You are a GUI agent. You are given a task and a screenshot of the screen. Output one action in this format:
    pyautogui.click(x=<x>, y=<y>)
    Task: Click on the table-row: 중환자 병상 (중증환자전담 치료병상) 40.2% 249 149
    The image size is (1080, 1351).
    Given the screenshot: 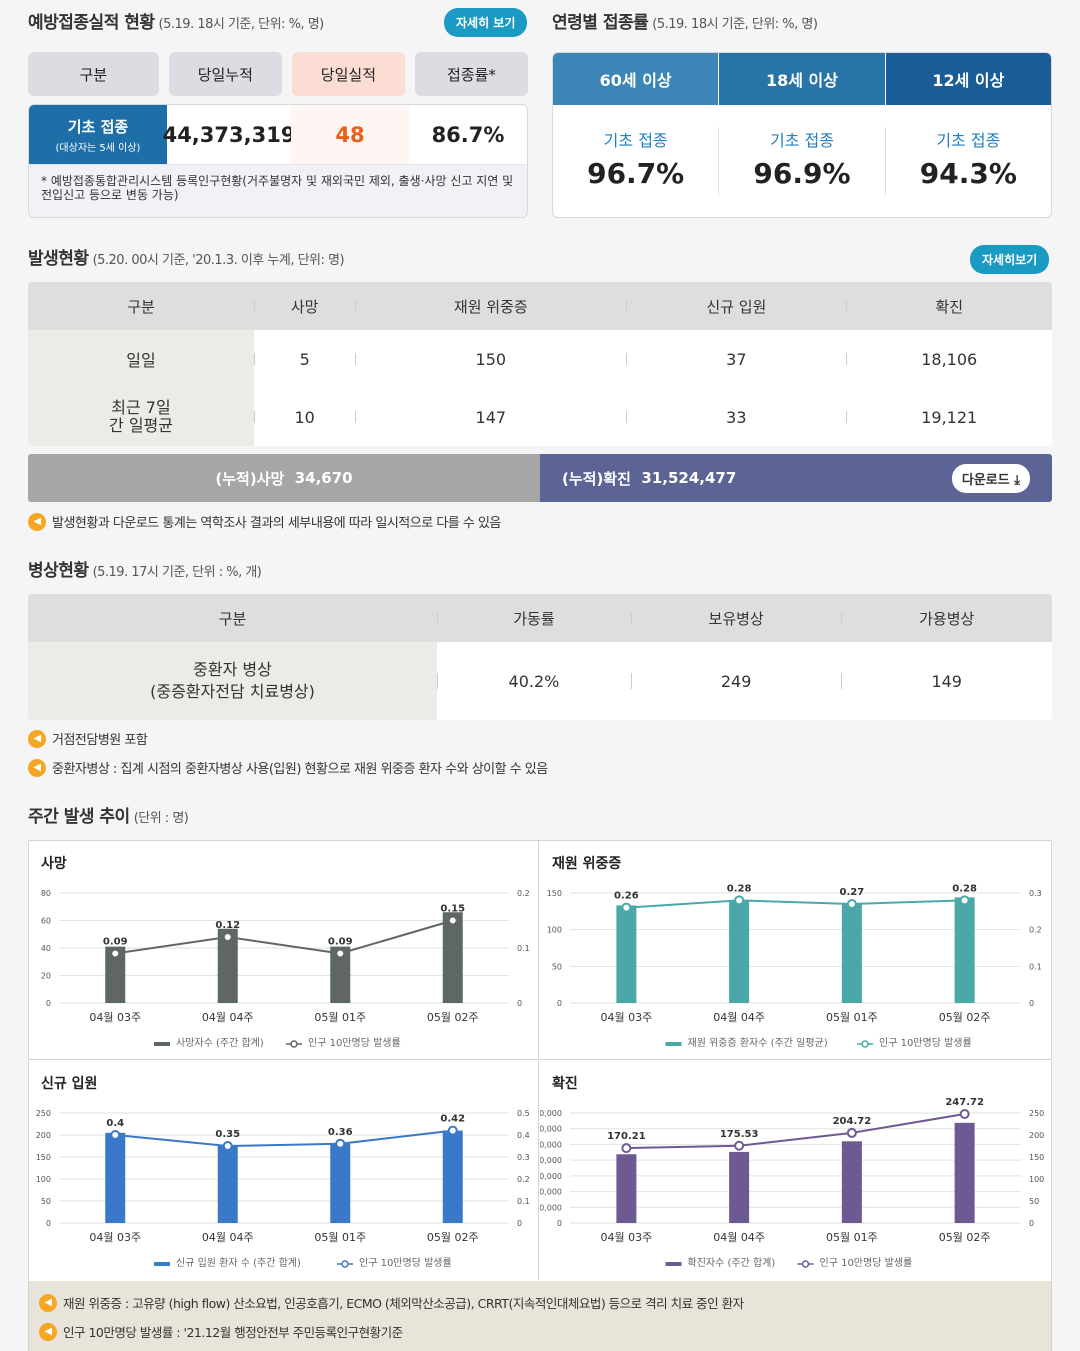 What is the action you would take?
    pyautogui.click(x=540, y=681)
    